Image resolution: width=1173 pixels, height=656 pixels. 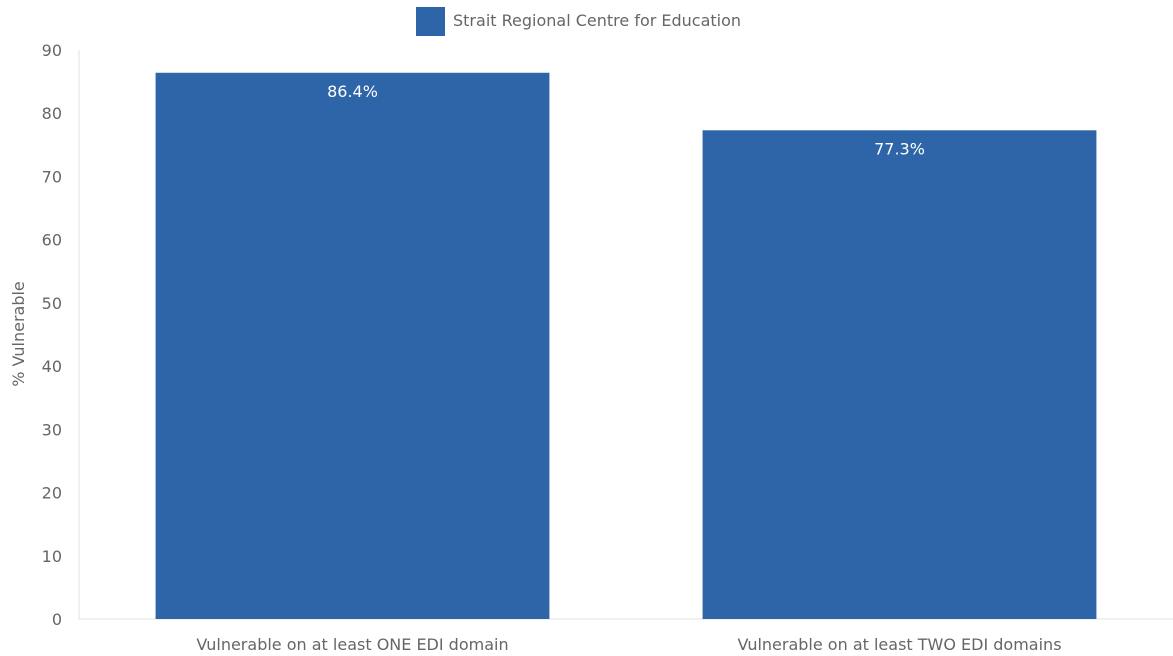 What do you see at coordinates (52, 240) in the screenshot?
I see `y-tick-label: 60` at bounding box center [52, 240].